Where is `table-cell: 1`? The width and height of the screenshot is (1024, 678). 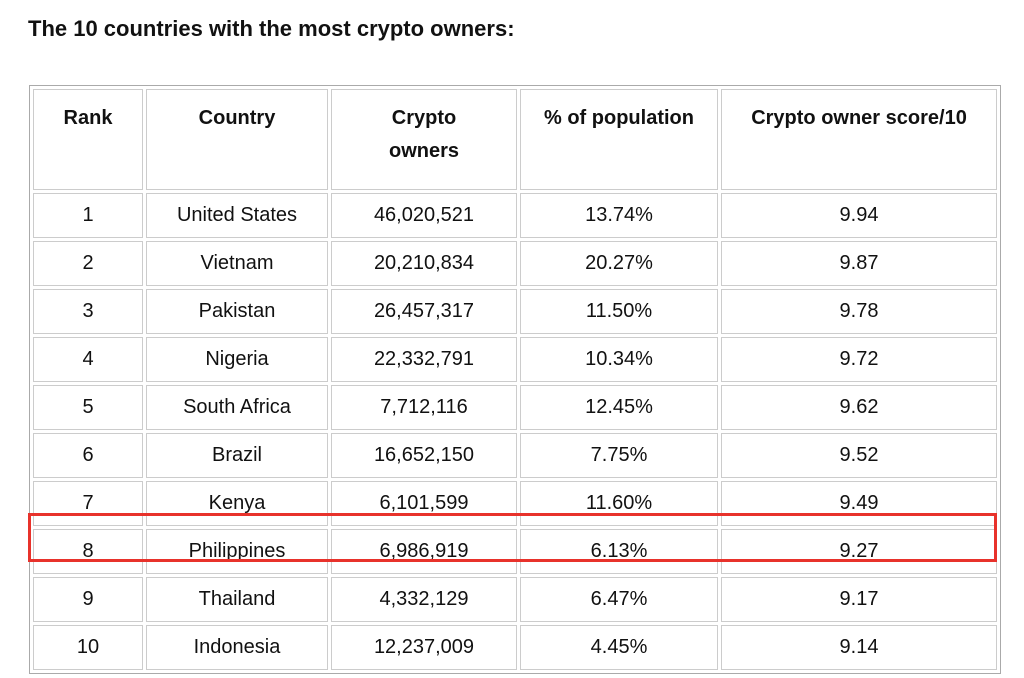 table-cell: 1 is located at coordinates (88, 215).